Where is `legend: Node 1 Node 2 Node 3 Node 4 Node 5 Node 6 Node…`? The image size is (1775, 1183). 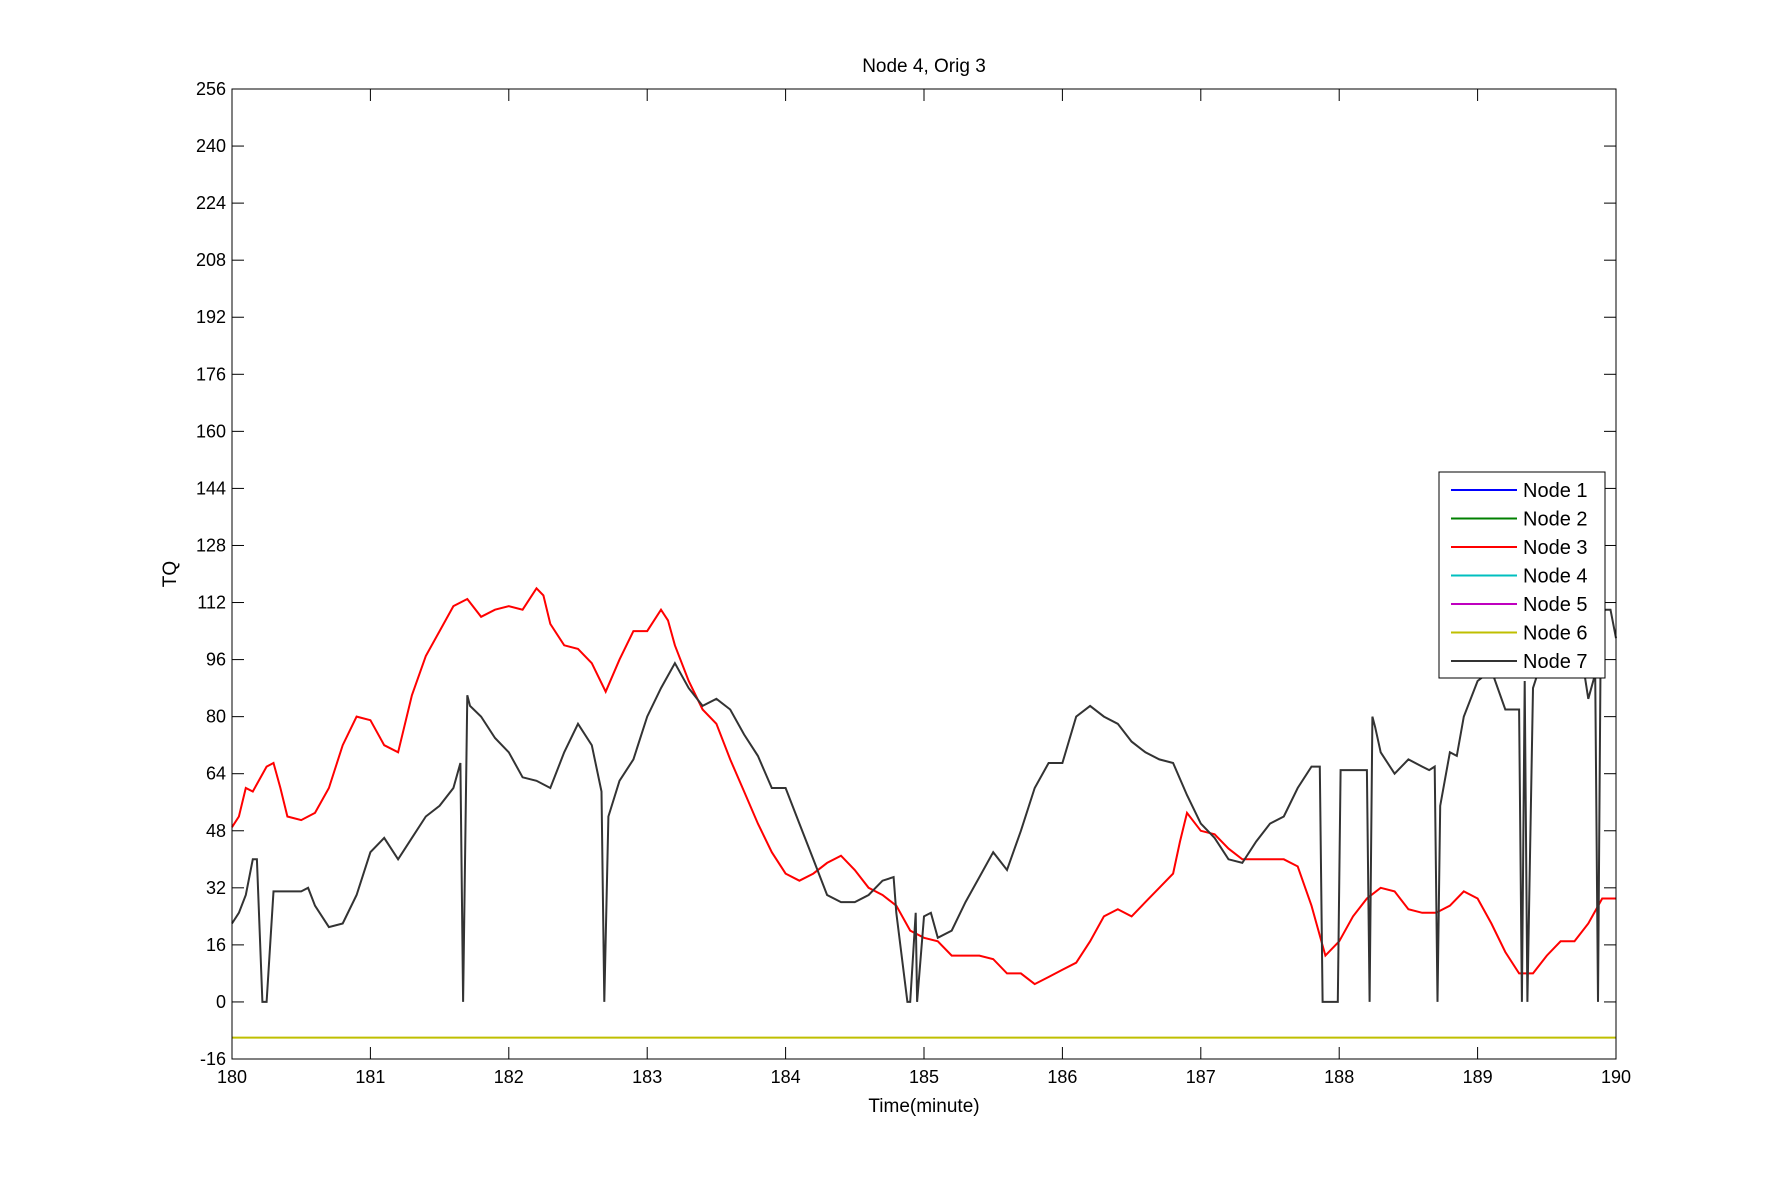
legend: Node 1 Node 2 Node 3 Node 4 Node 5 Node 6 Node… is located at coordinates (1522, 575).